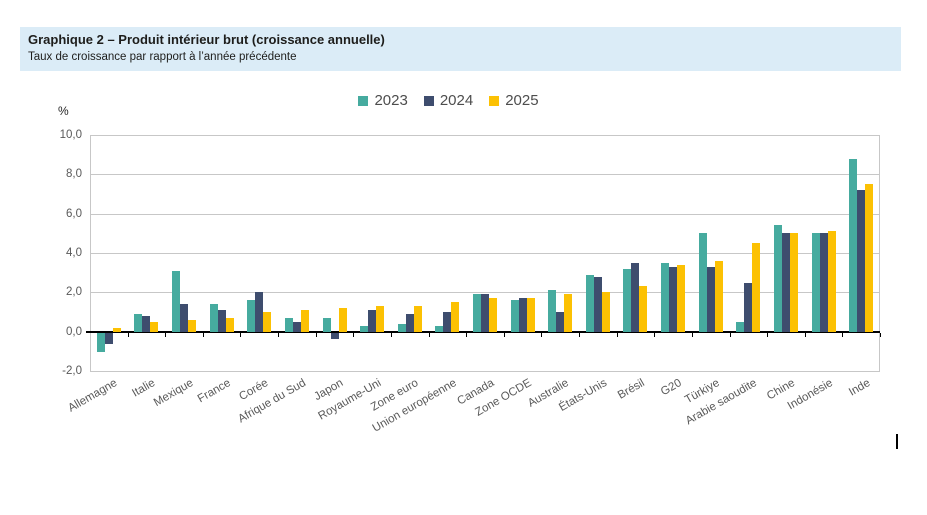 The height and width of the screenshot is (515, 927). I want to click on legend-item-2025: 2025, so click(514, 100).